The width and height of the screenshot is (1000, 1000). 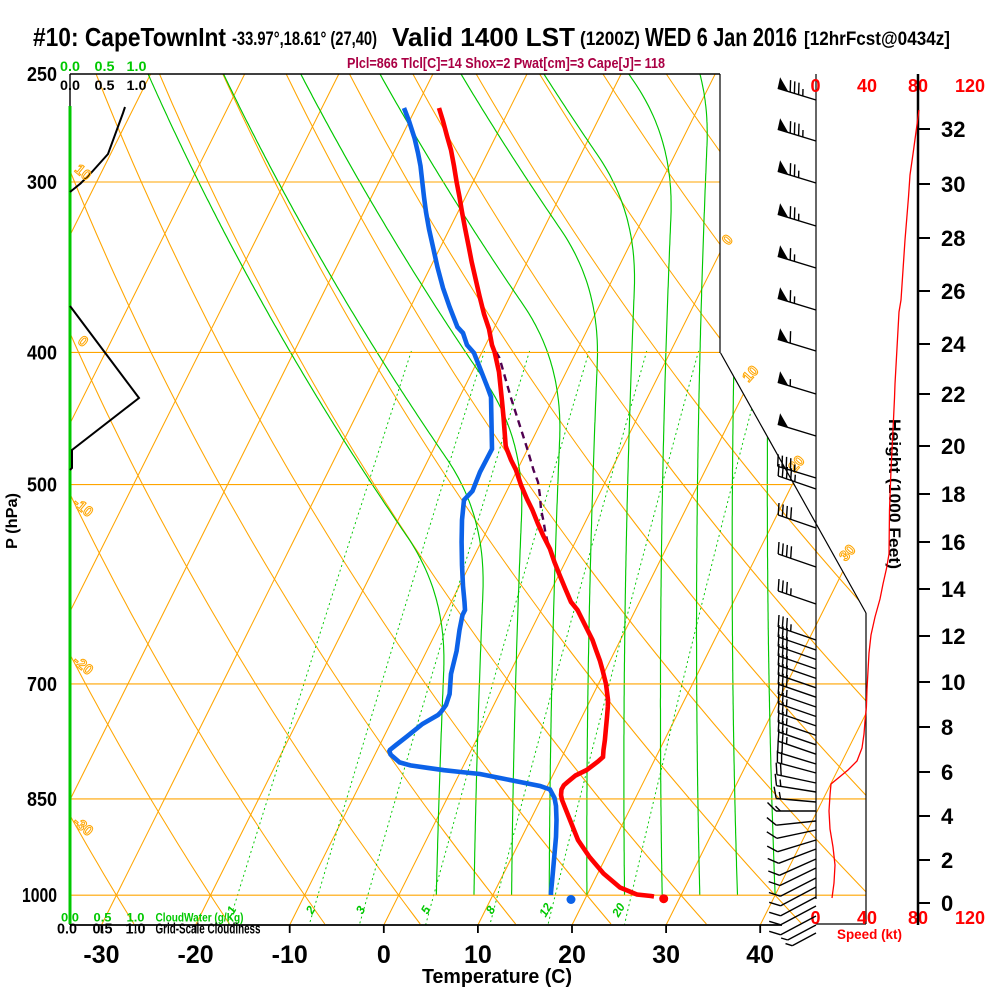 I want to click on svg-text: 2, so click(x=947, y=860).